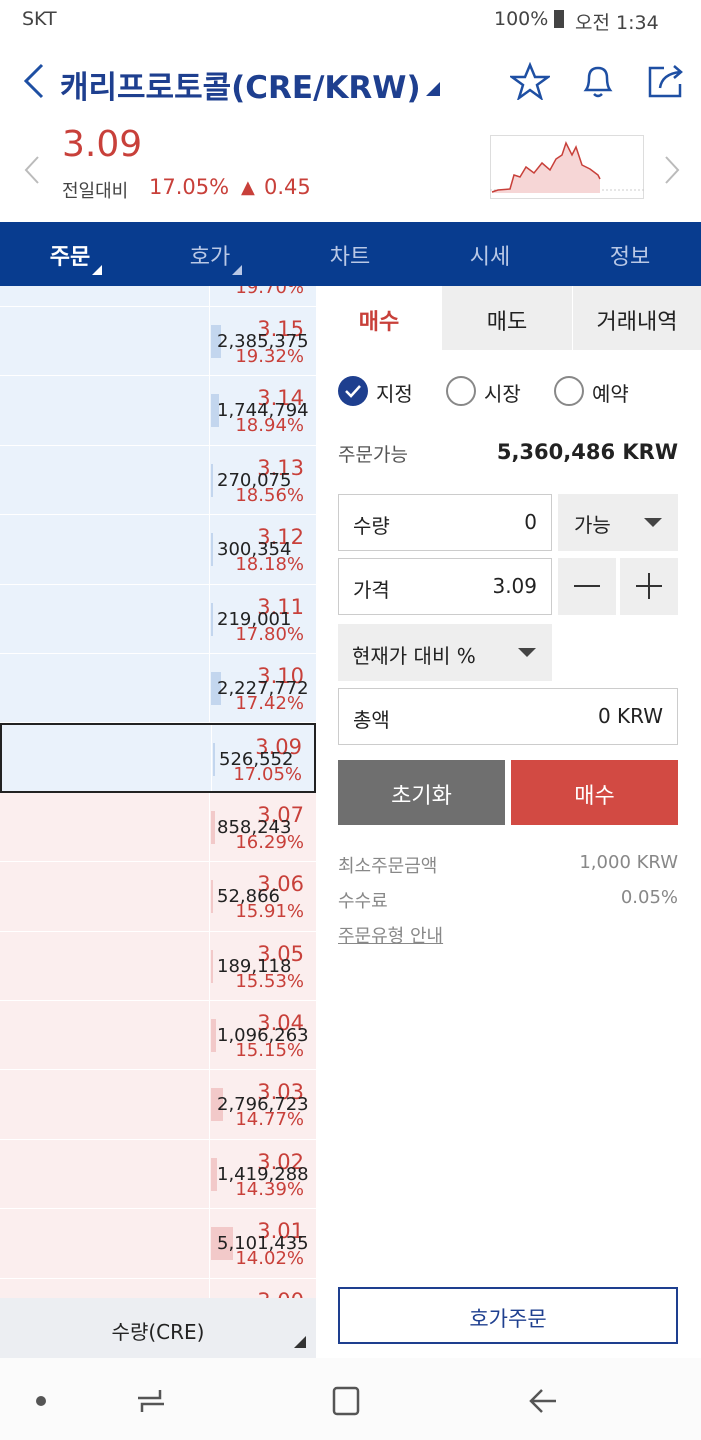 This screenshot has width=701, height=1440. I want to click on battery: 100%, so click(521, 19).